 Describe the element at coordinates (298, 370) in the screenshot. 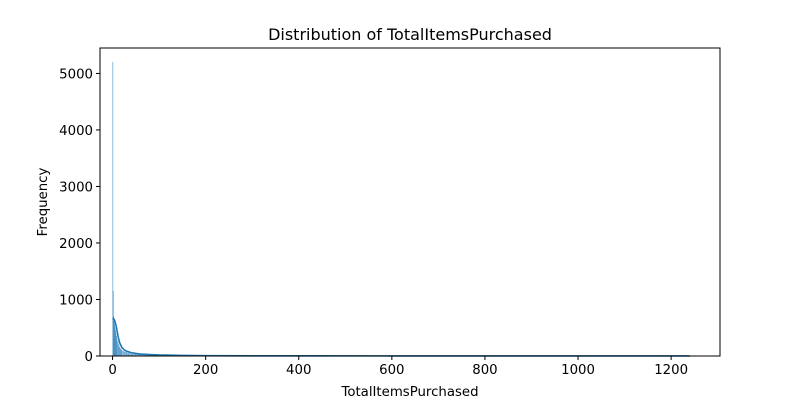

I see `x-tick-label: 400` at that location.